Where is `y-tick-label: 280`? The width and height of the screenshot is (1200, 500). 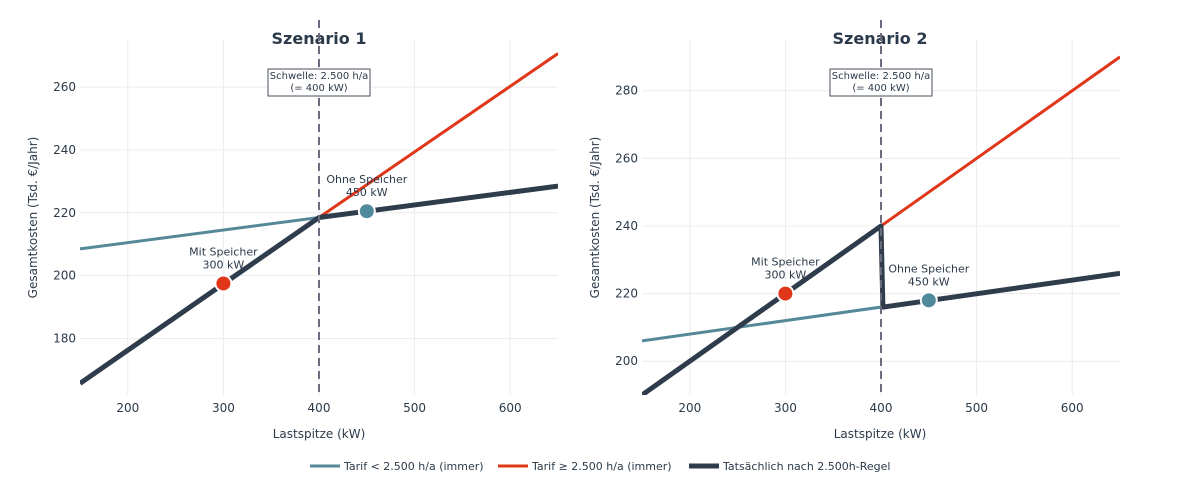 y-tick-label: 280 is located at coordinates (626, 91).